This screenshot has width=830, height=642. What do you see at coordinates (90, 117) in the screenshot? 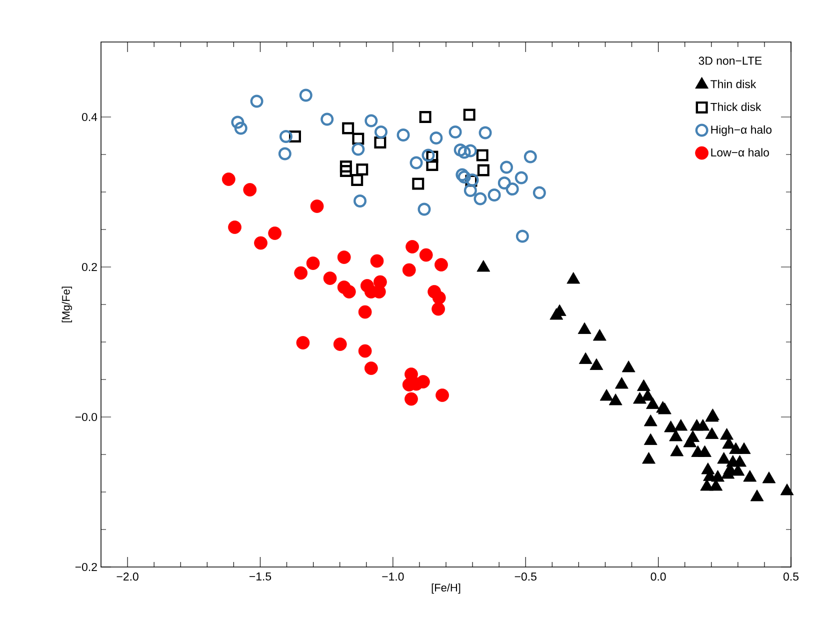
I see `y-tick-label: 0.4` at bounding box center [90, 117].